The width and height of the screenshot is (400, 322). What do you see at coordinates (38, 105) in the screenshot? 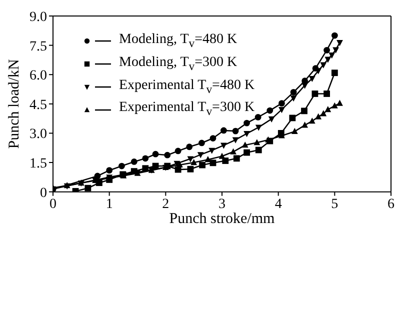
I see `y-tick-label: 4.5` at bounding box center [38, 105].